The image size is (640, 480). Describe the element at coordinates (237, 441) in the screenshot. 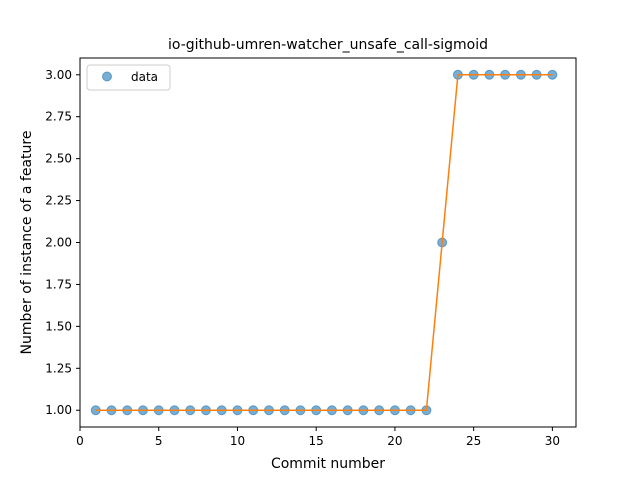

I see `x-tick-label: 10` at that location.